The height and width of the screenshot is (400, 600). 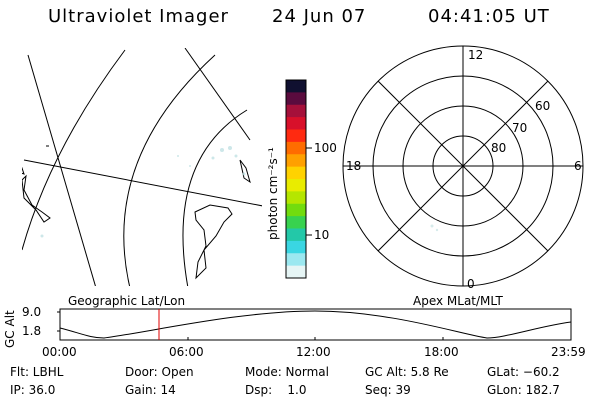 I want to click on alt-xtick-1800: 18:00, so click(x=441, y=352).